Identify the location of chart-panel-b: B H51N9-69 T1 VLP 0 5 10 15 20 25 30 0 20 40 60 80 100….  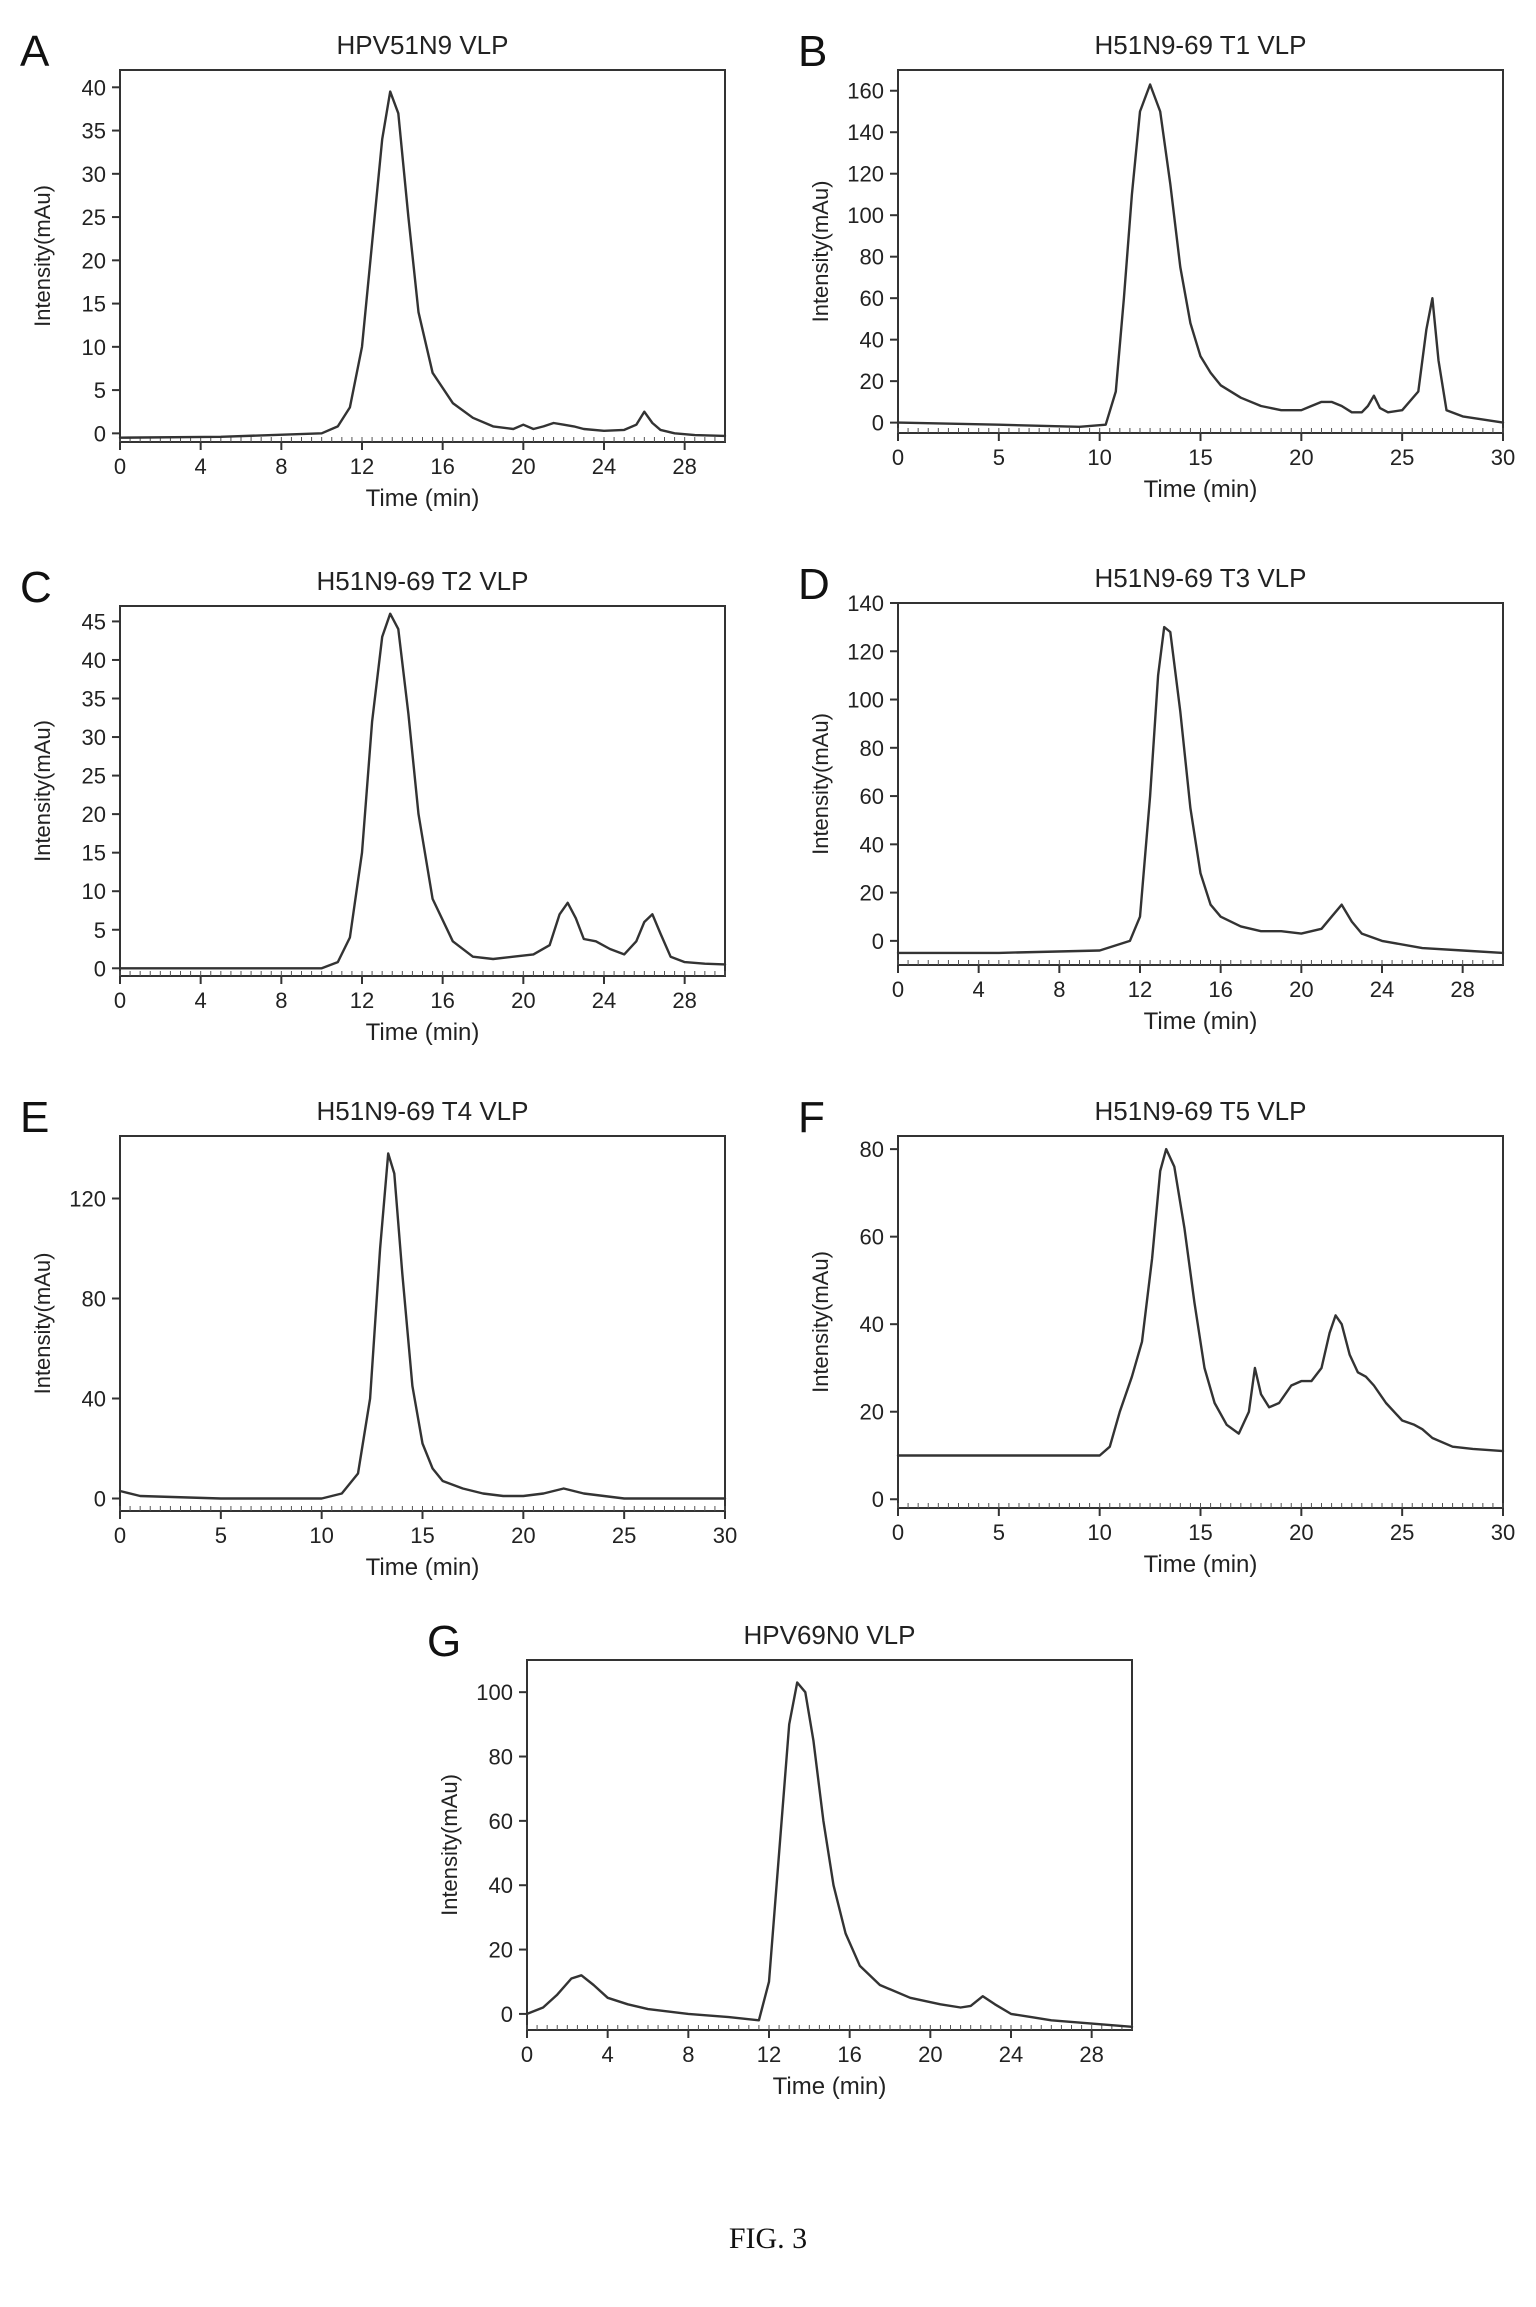
(1146, 261).